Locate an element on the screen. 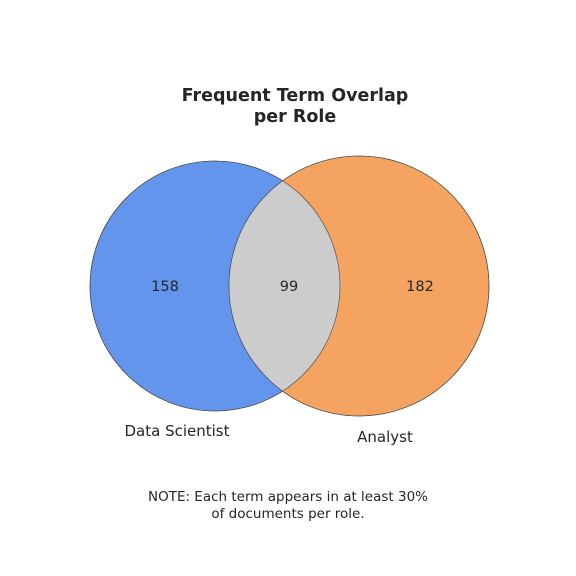 The width and height of the screenshot is (576, 576). data-scientist-label: Data Scientist is located at coordinates (177, 431).